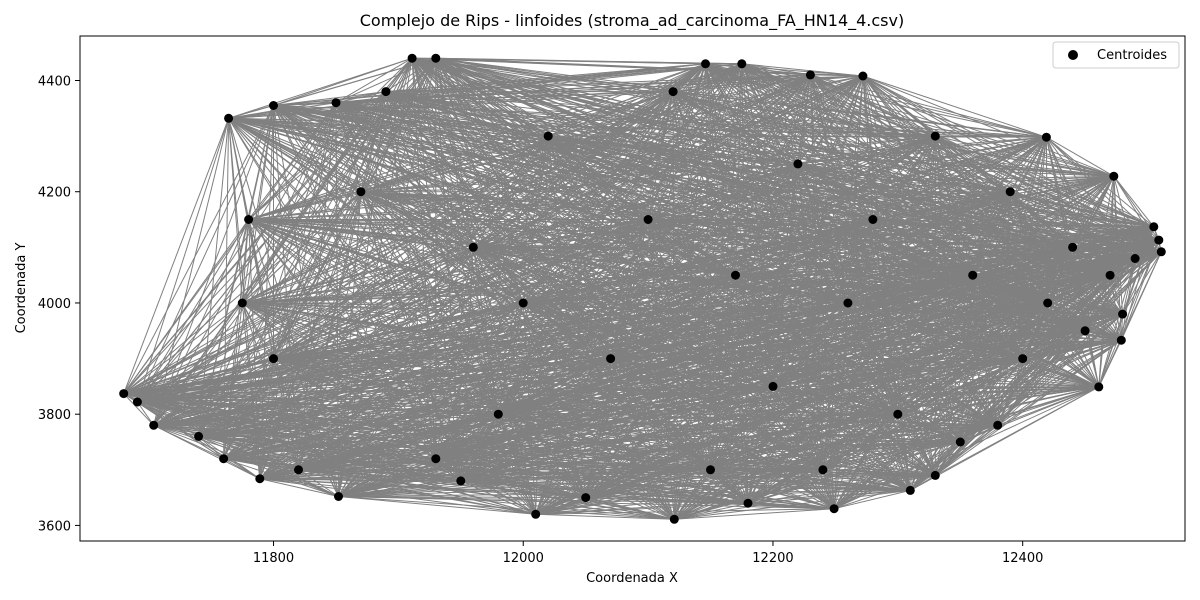 Image resolution: width=1200 pixels, height=600 pixels. What do you see at coordinates (1116, 55) in the screenshot?
I see `legend: Centroides` at bounding box center [1116, 55].